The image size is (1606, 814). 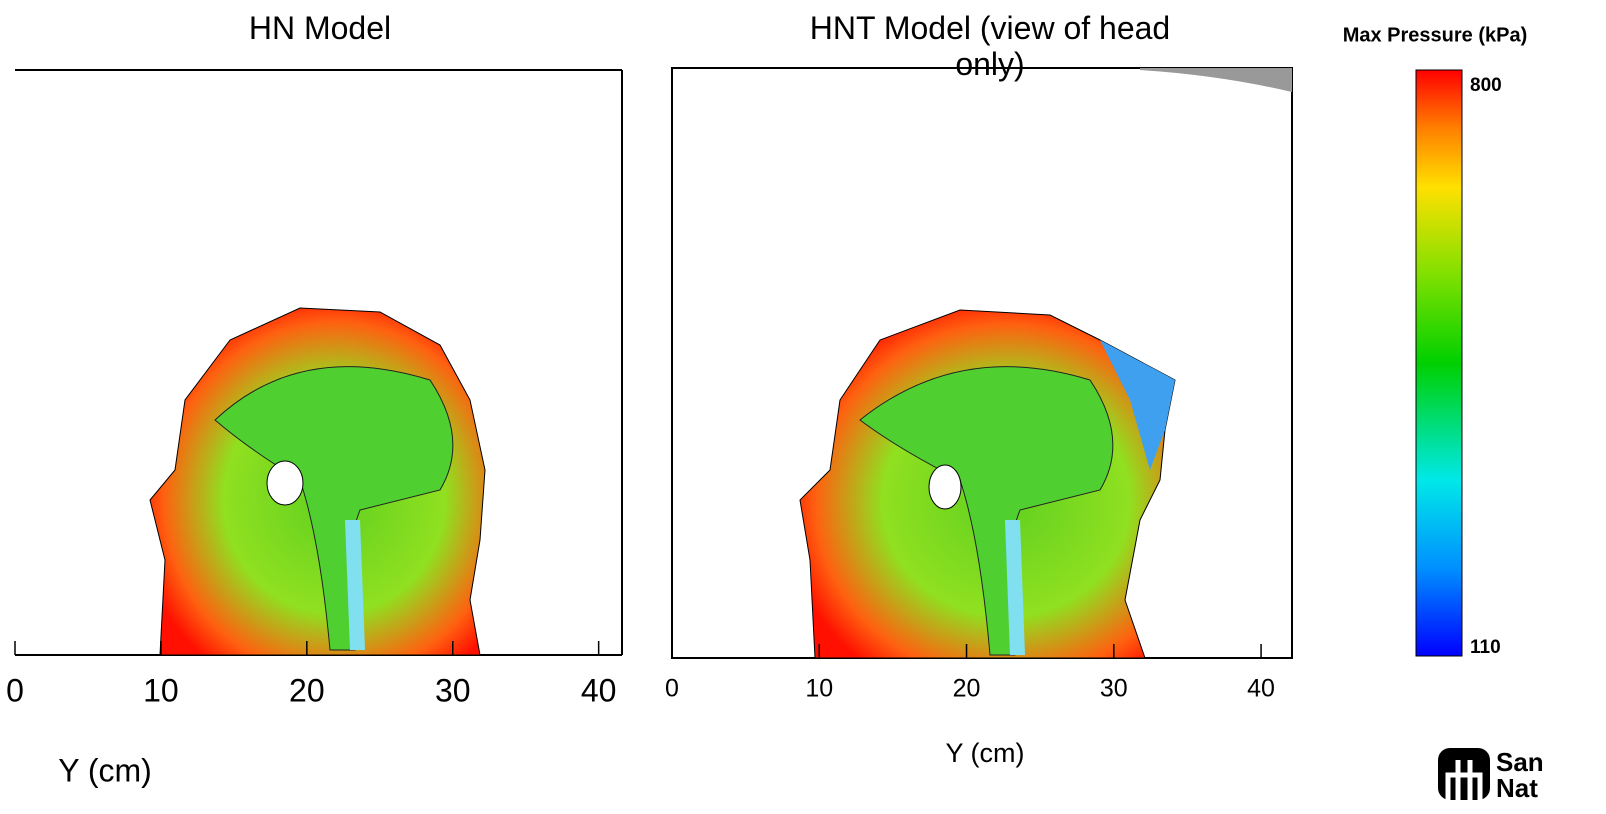 I want to click on colorbar-max: 800, so click(x=1486, y=85).